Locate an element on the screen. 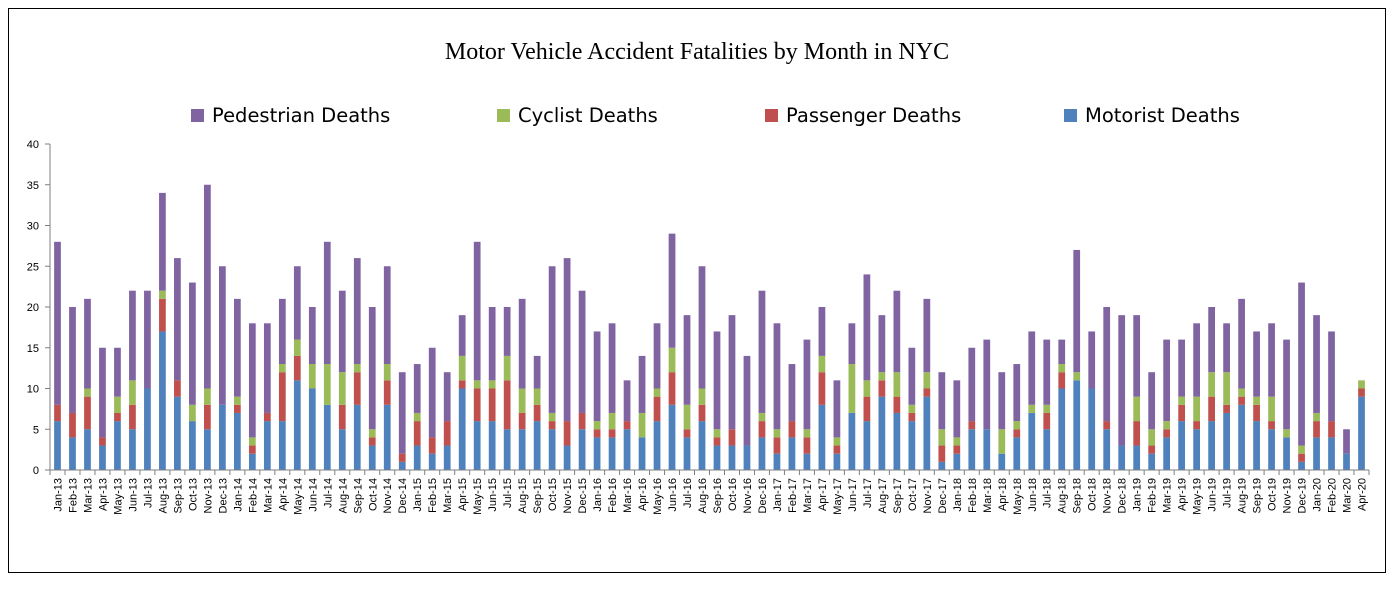 The image size is (1396, 589). x-tick-label: Nov-19 is located at coordinates (1288, 495).